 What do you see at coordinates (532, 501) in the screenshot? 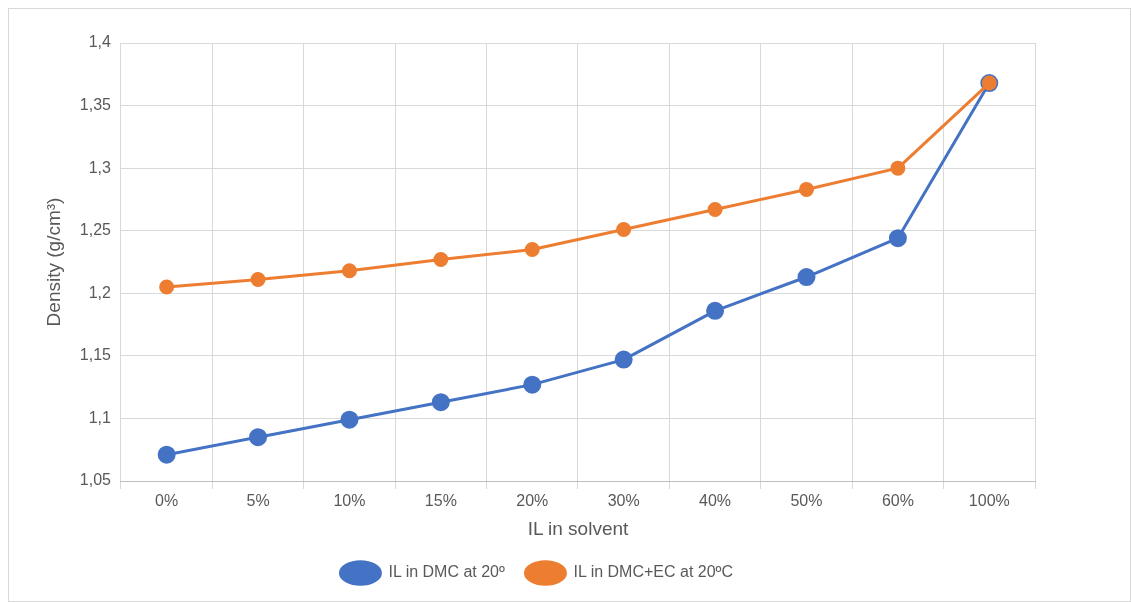
I see `x-tick-label: 20%` at bounding box center [532, 501].